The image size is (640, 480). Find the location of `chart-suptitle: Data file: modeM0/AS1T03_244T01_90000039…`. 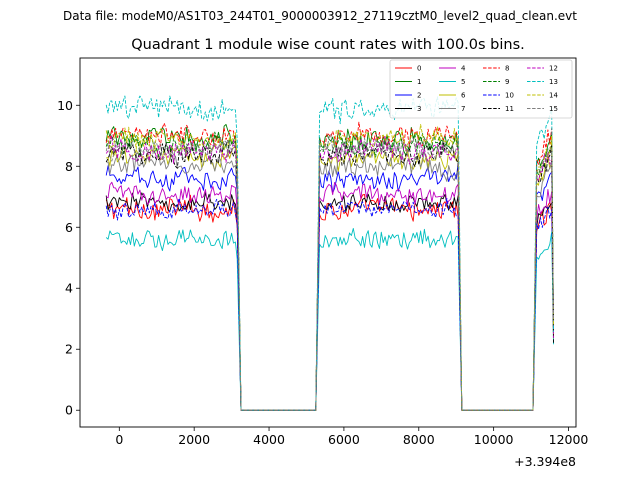

chart-suptitle: Data file: modeM0/AS1T03_244T01_90000039… is located at coordinates (320, 16).